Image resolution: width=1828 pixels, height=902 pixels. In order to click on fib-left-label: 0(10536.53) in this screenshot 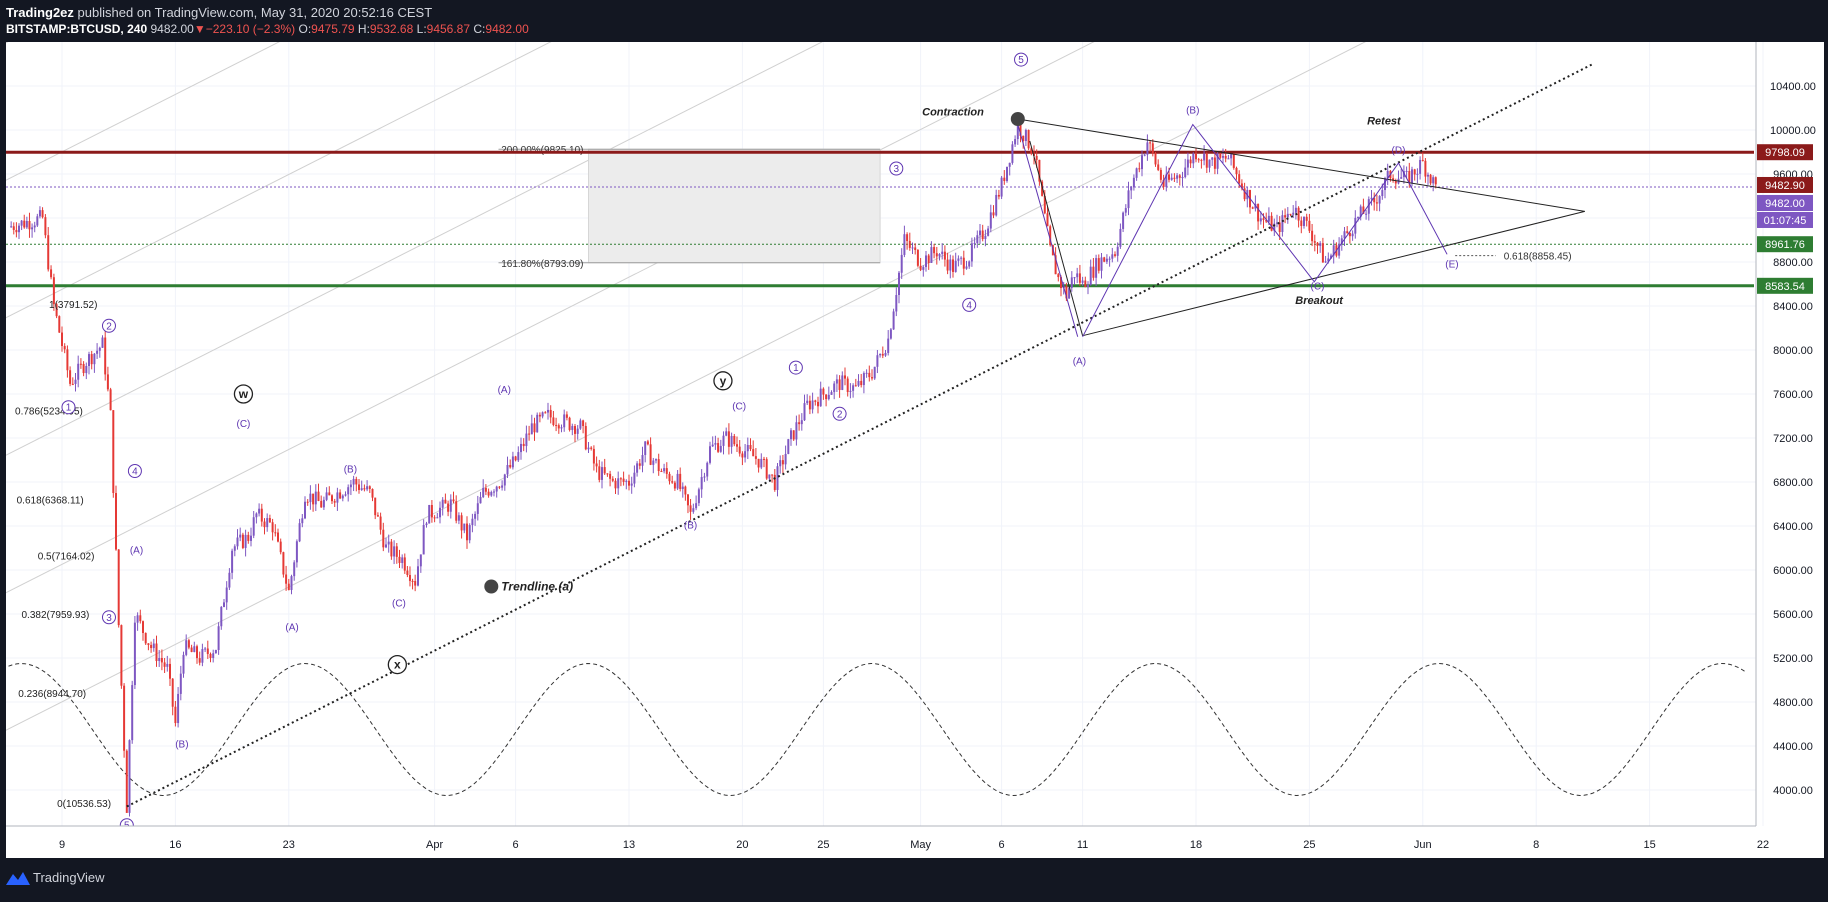, I will do `click(84, 804)`.